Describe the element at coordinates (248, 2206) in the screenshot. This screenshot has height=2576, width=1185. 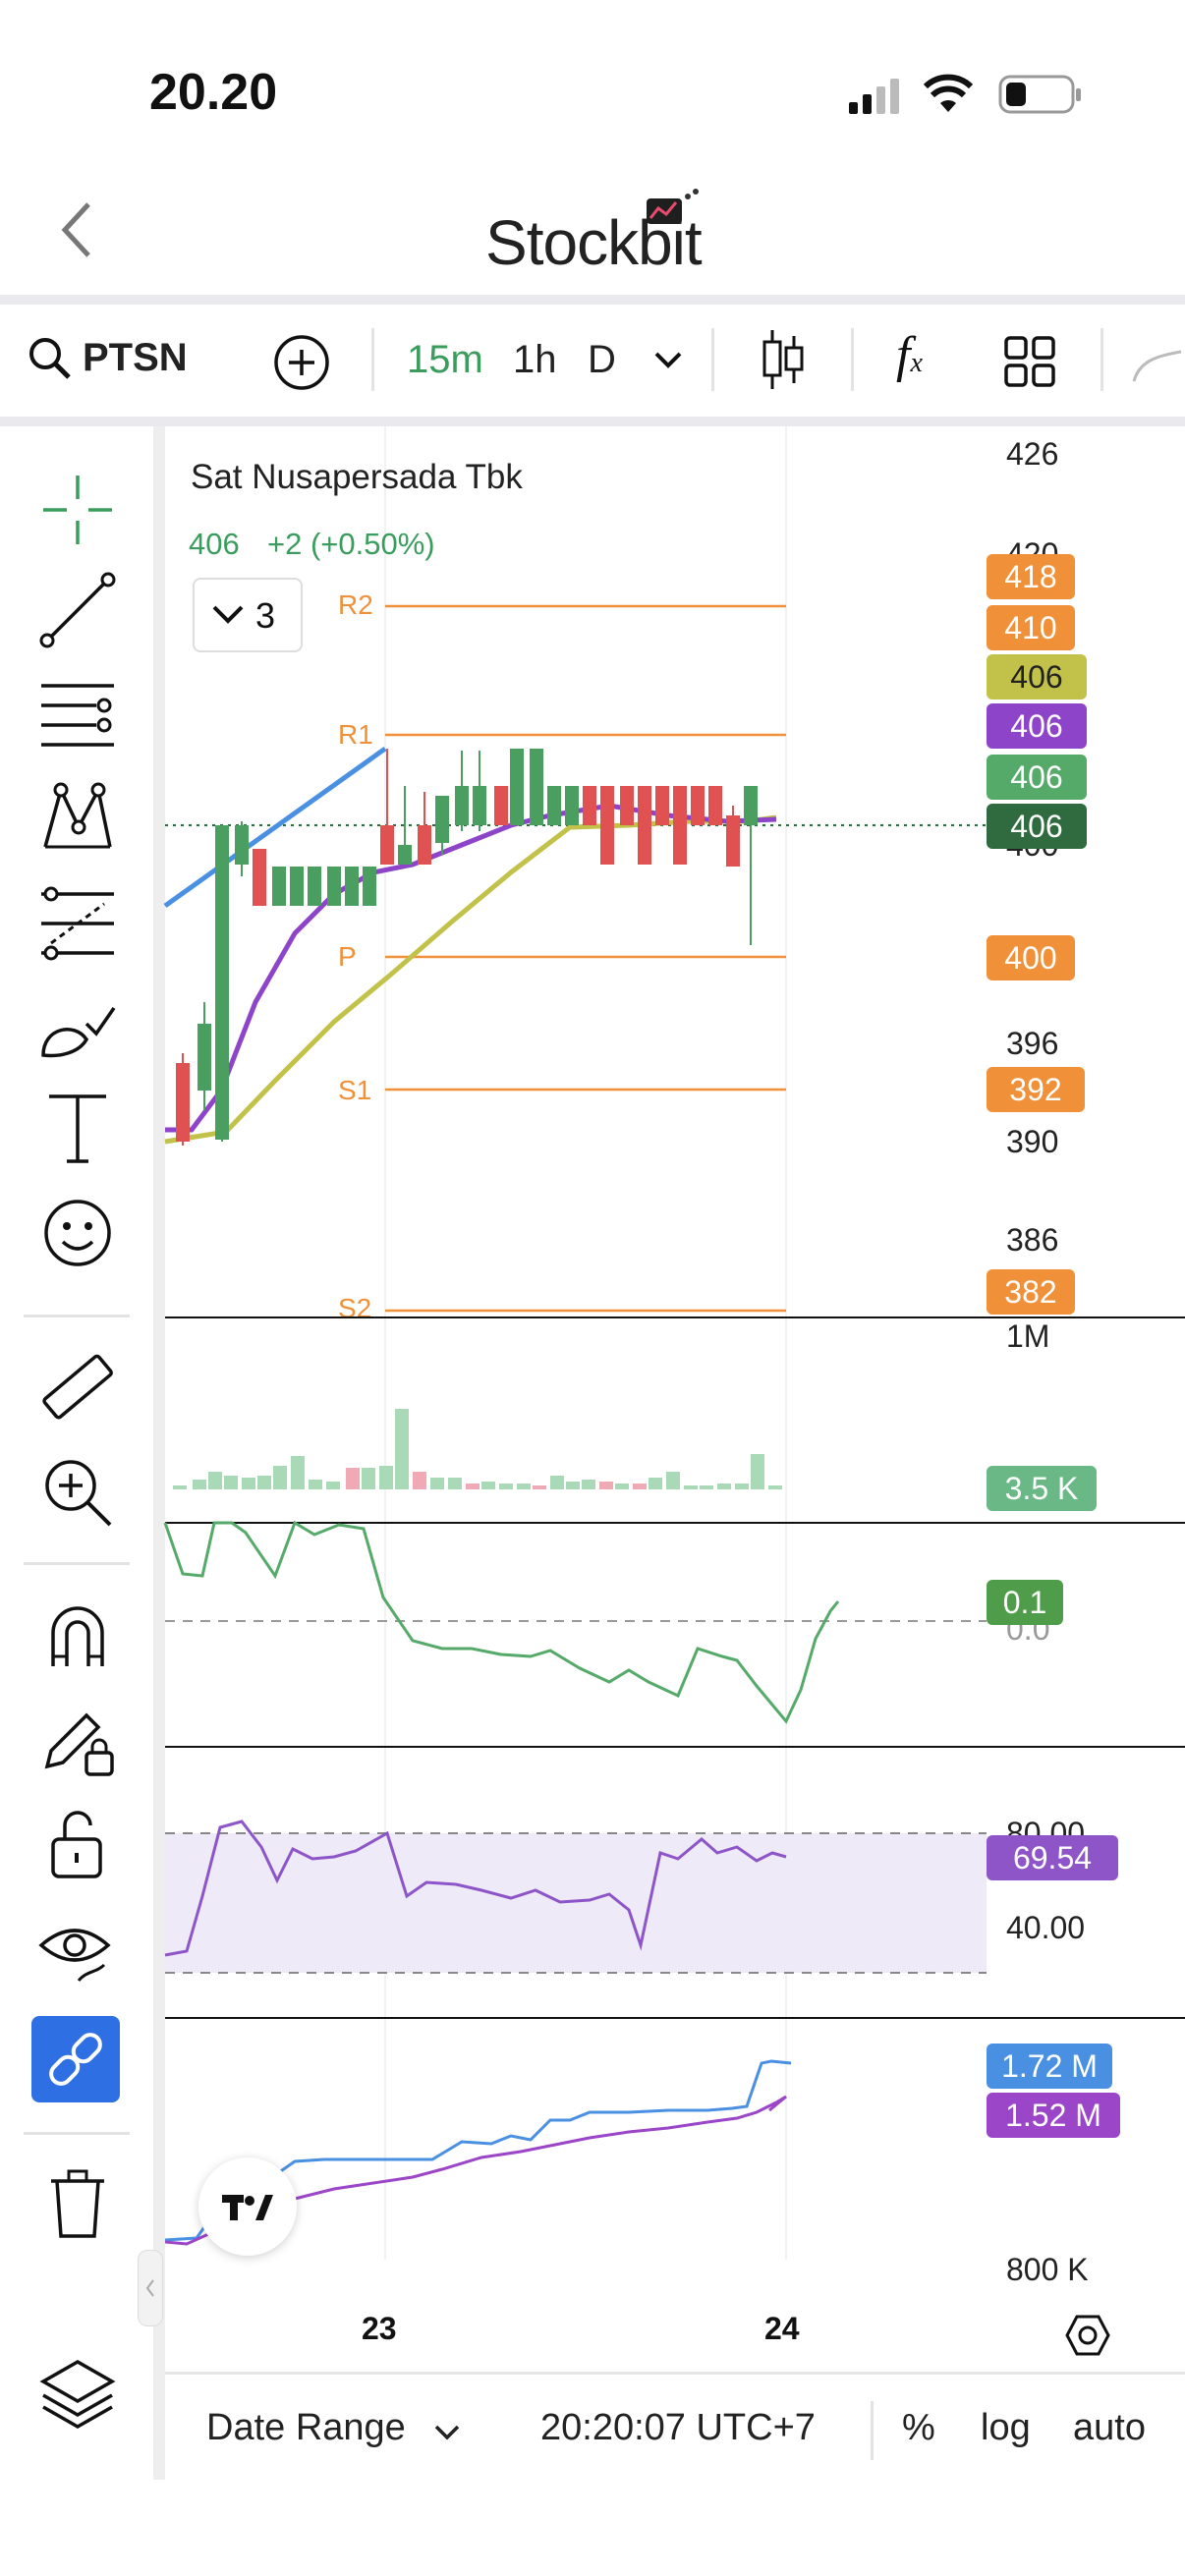
I see `tradingview-logo` at that location.